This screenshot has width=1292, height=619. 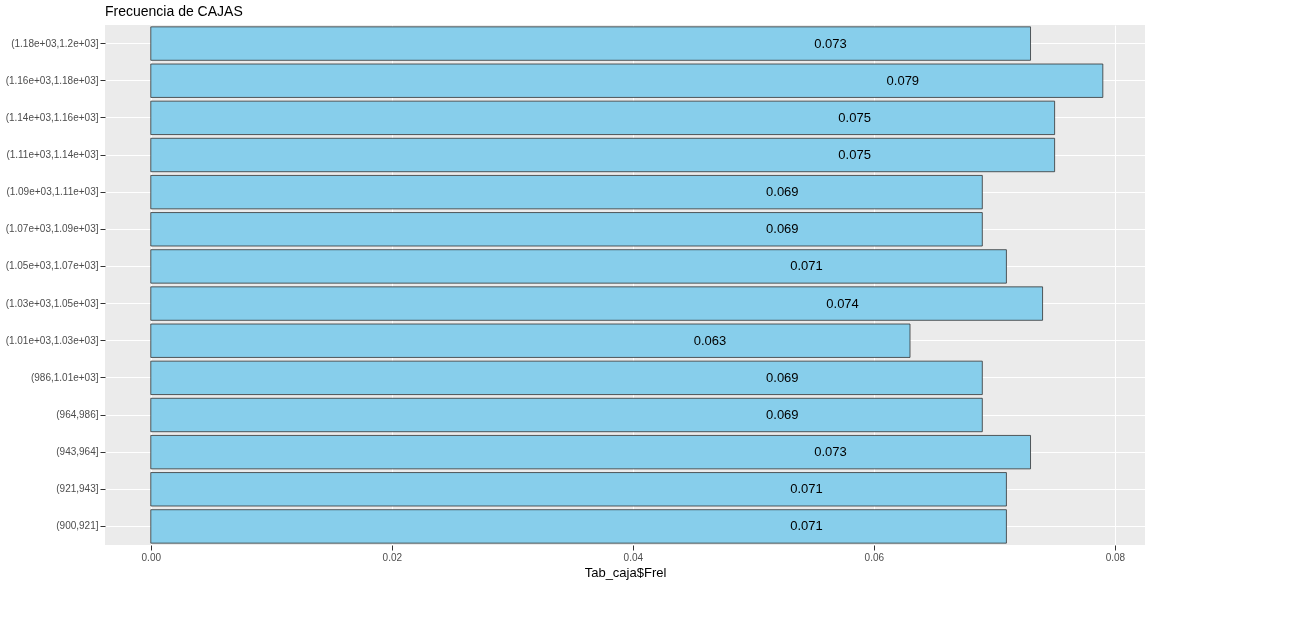 I want to click on y-tick-label: (943,964], so click(x=77, y=452).